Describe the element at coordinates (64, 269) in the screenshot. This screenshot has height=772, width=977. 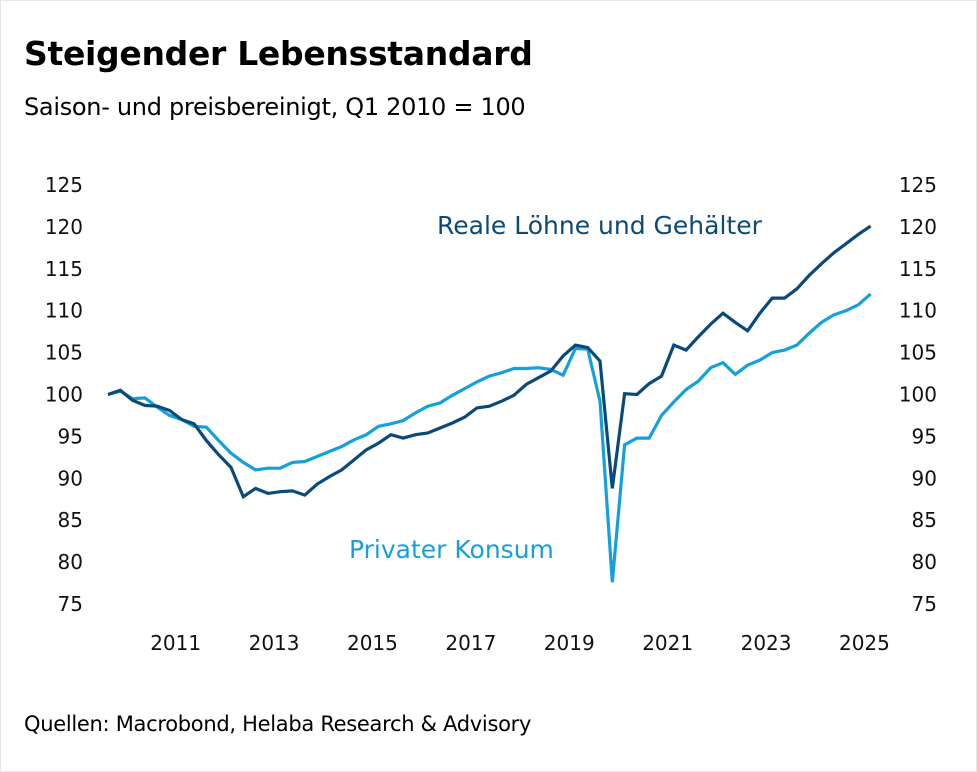
I see `y-tick-left: 115` at that location.